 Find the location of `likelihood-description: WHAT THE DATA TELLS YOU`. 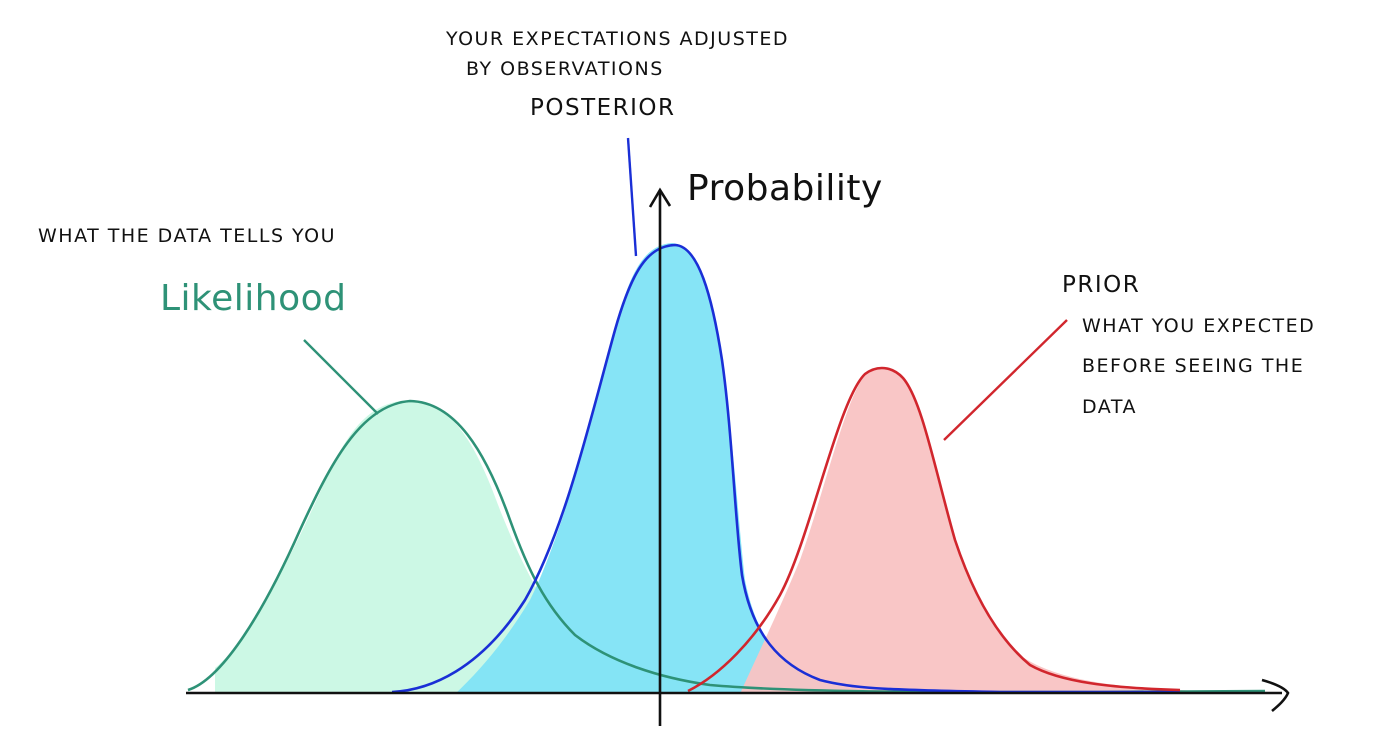

likelihood-description: WHAT THE DATA TELLS YOU is located at coordinates (187, 236).